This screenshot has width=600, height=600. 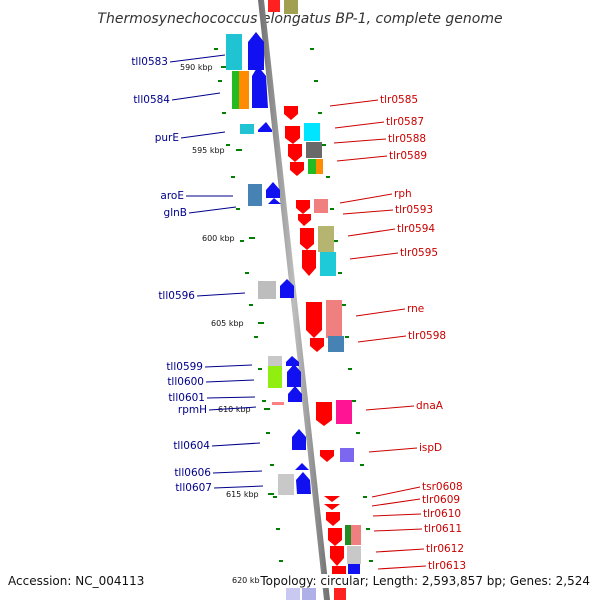 What do you see at coordinates (321, 206) in the screenshot?
I see `gene-block-rph` at bounding box center [321, 206].